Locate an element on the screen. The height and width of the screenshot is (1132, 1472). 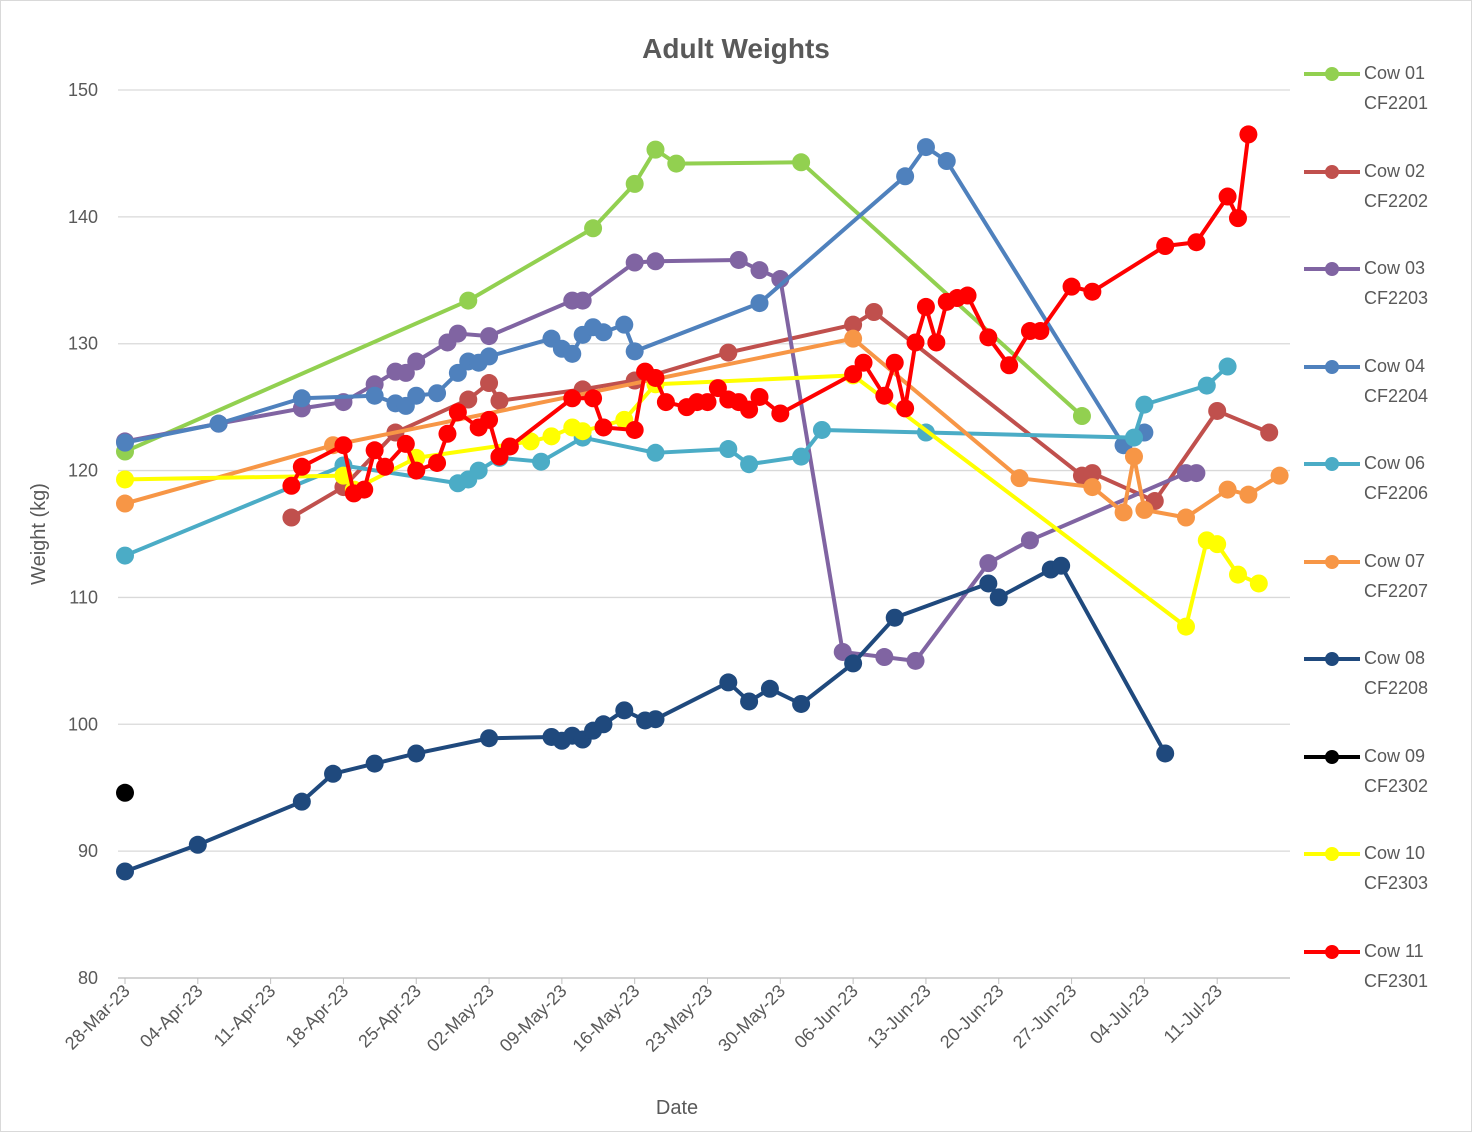
y-tick-label: 90 is located at coordinates (88, 851).